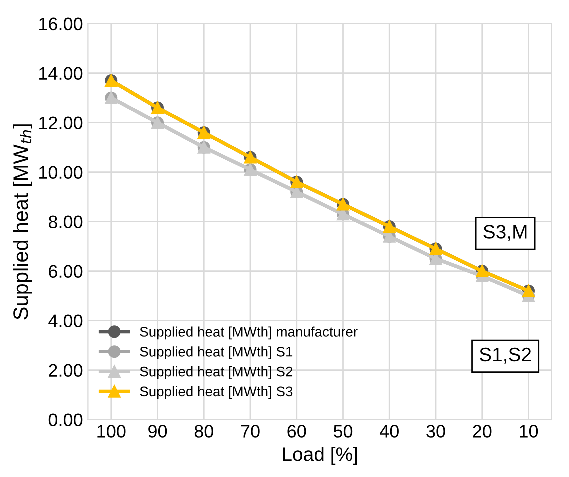  Describe the element at coordinates (61, 173) in the screenshot. I see `y-tick-label: 10.00` at that location.